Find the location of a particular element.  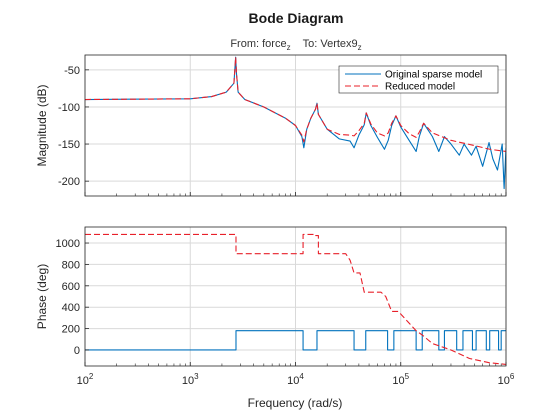

phase-y-axis-label: Phase (deg) is located at coordinates (42, 296).